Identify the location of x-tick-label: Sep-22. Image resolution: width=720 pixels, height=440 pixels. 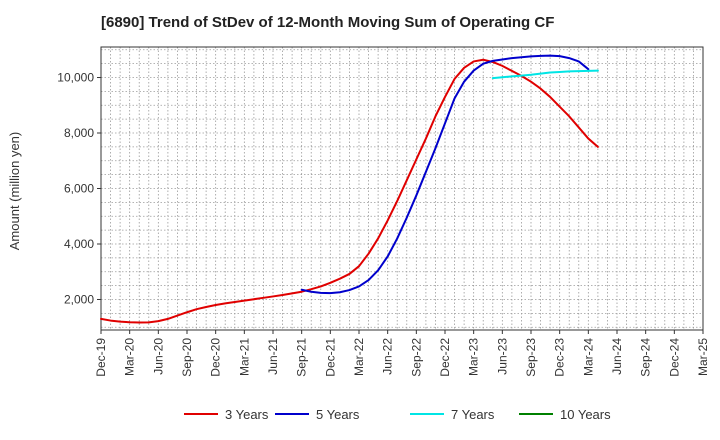
(416, 357).